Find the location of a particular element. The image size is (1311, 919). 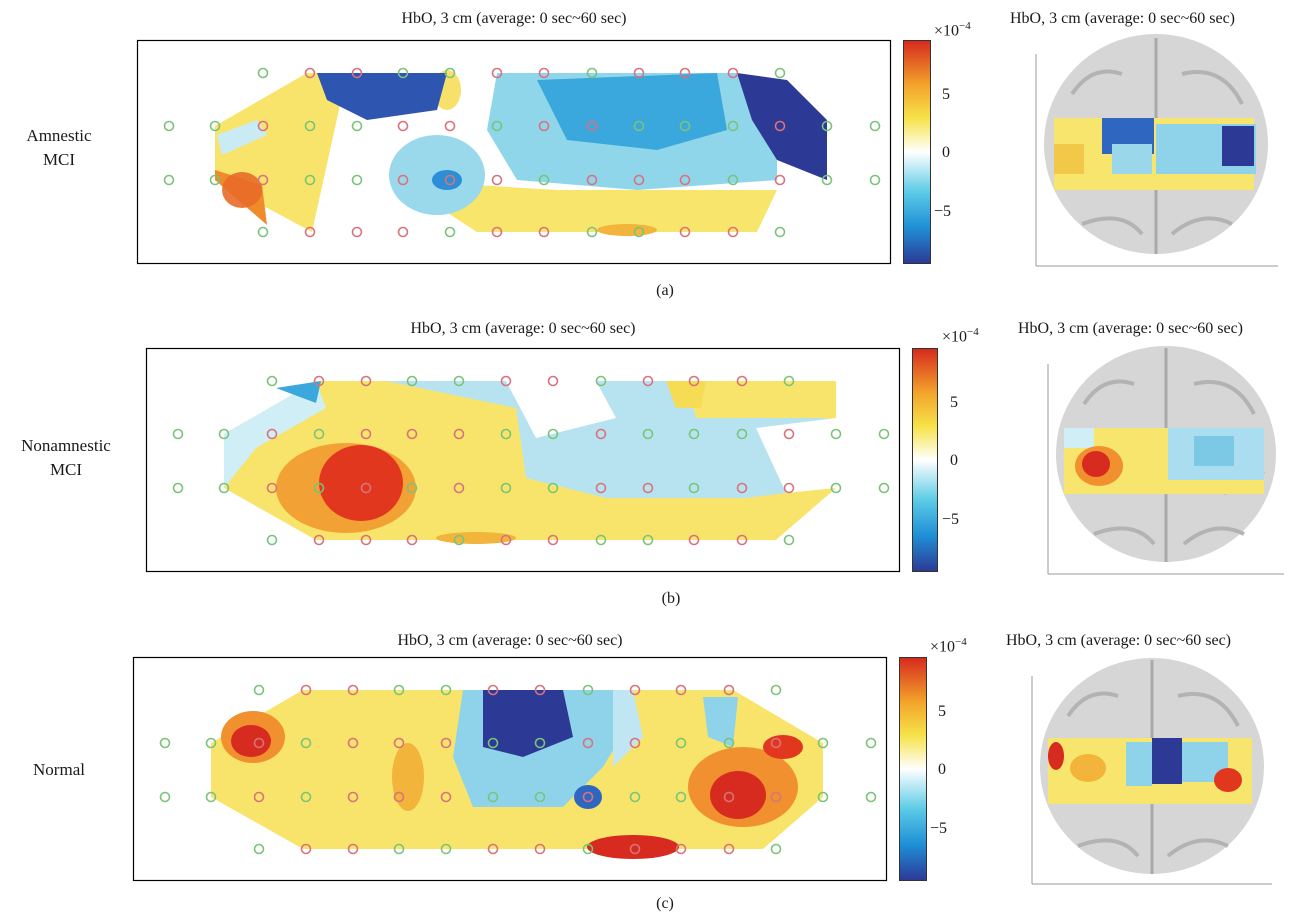

heat-red-left is located at coordinates (251, 741).